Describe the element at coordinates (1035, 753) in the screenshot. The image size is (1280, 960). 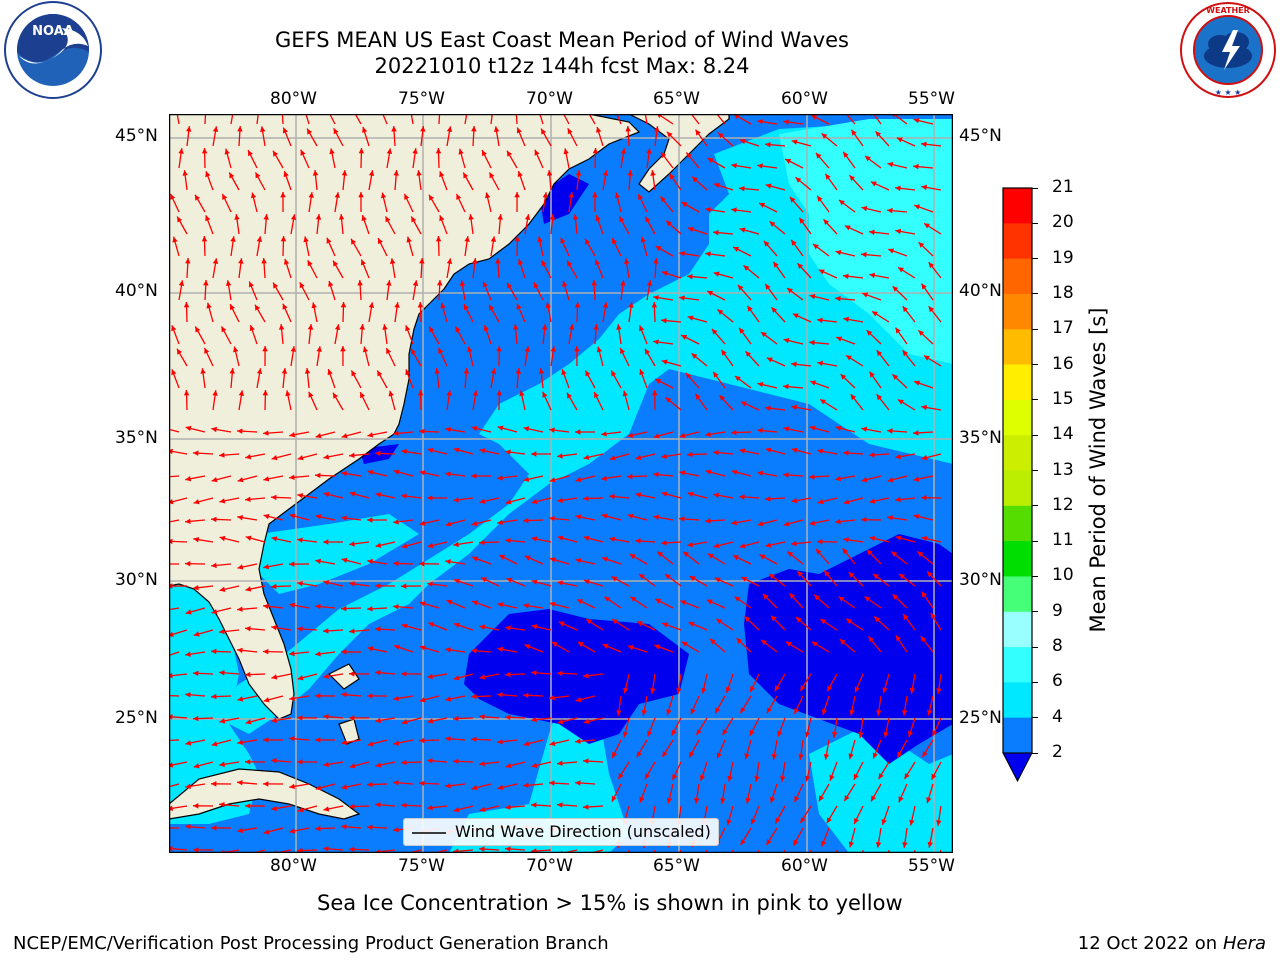
I see `colorbar-tick-mark` at that location.